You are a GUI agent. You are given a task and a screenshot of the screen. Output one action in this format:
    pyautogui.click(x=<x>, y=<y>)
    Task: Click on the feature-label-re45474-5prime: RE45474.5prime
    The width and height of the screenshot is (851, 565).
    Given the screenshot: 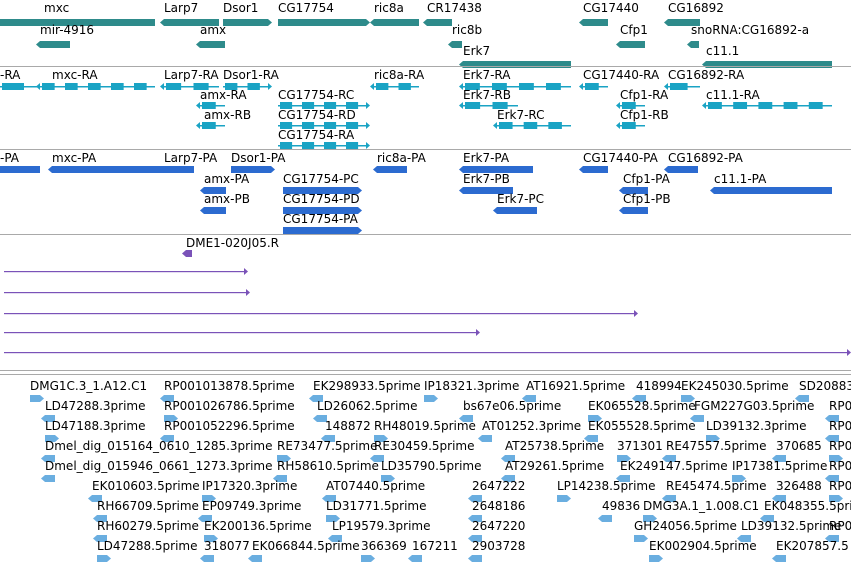 What is the action you would take?
    pyautogui.click(x=716, y=486)
    